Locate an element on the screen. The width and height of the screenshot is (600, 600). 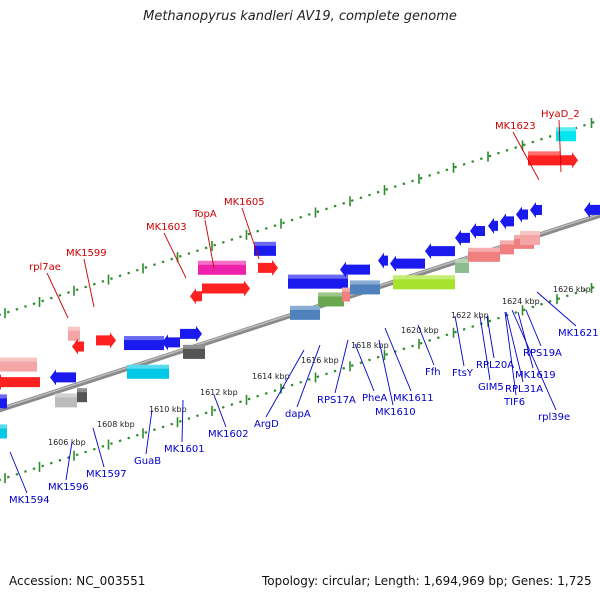
gene-label-bottom: ArgD is located at coordinates (266, 424).